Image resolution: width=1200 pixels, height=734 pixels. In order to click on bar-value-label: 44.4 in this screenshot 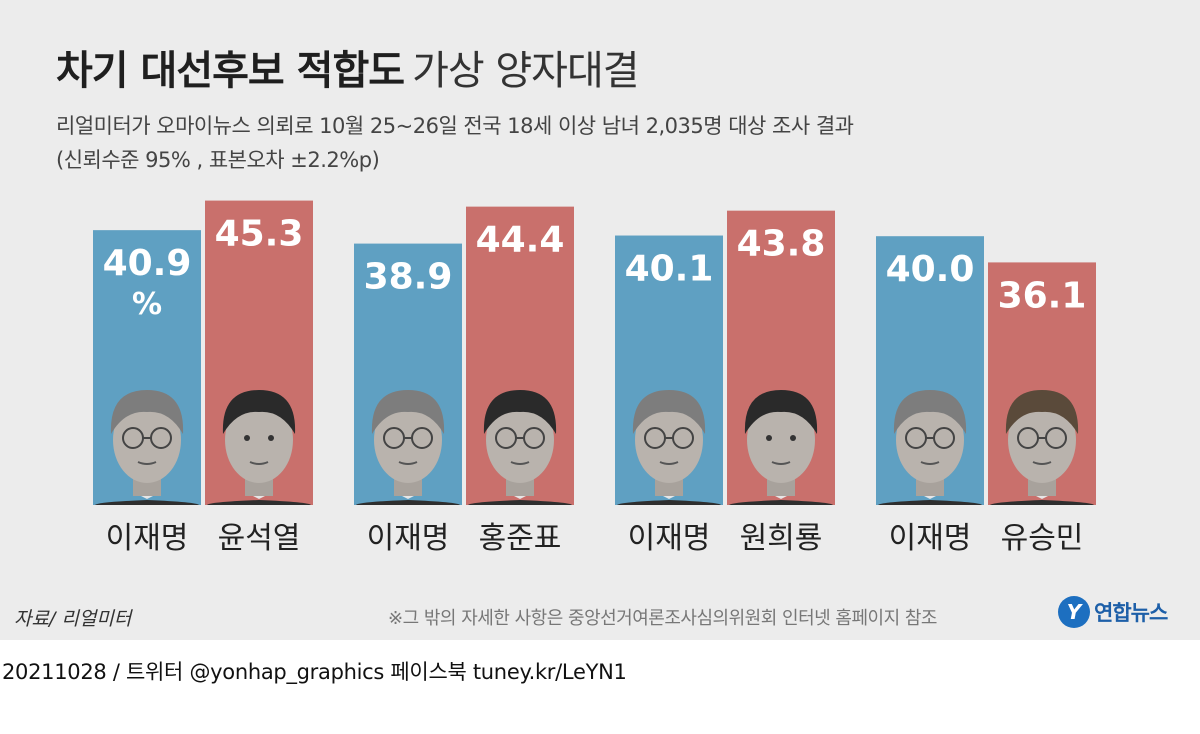, I will do `click(520, 240)`.